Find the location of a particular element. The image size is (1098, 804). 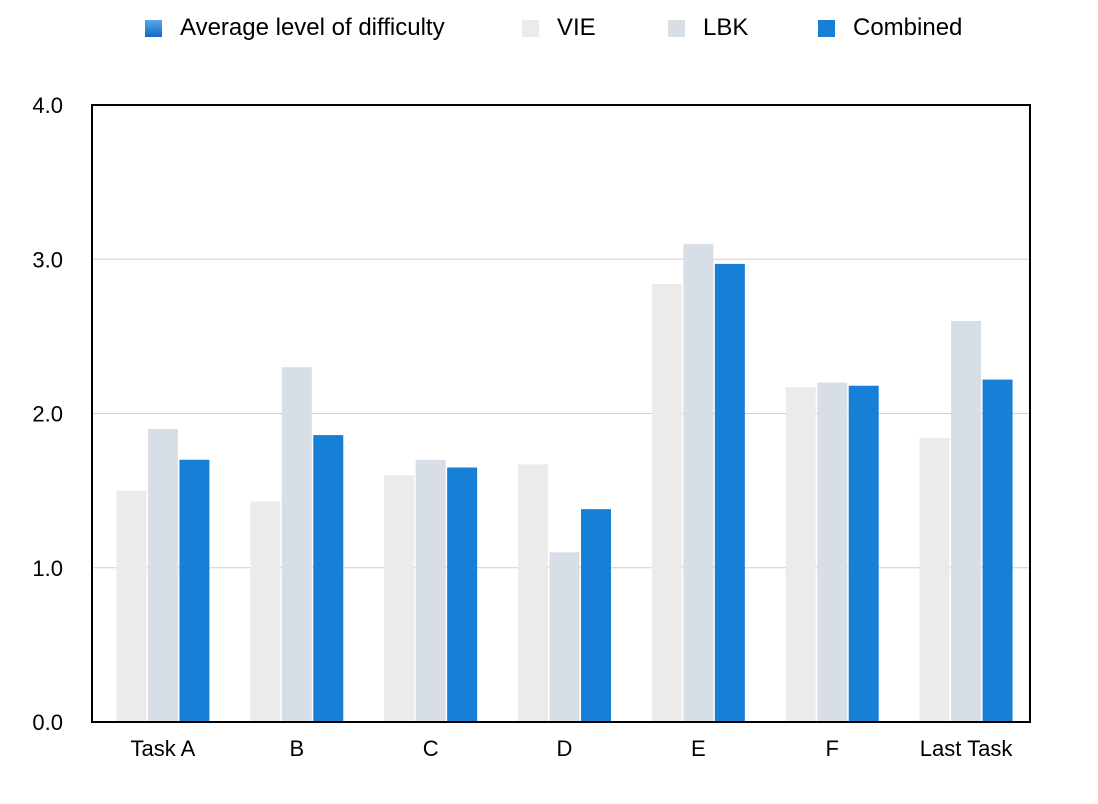

legend-item-combined: Combined is located at coordinates (890, 28).